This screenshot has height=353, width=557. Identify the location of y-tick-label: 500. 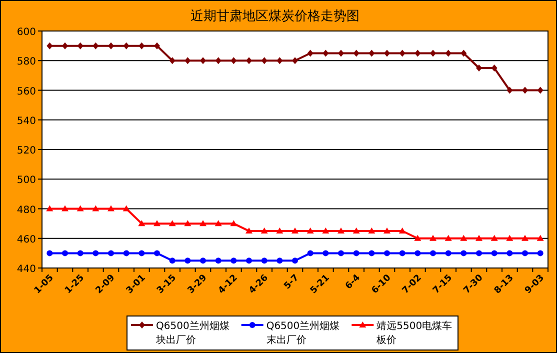
(26, 180).